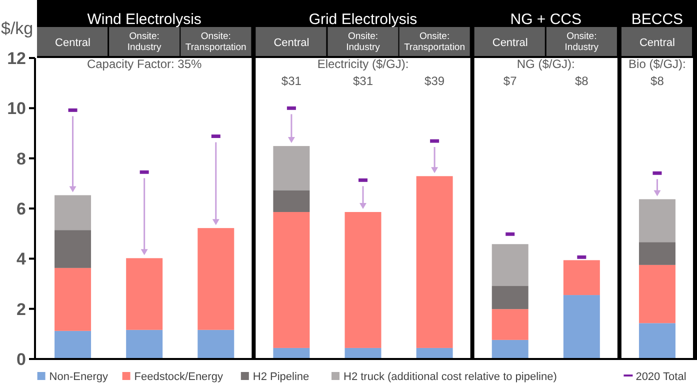  What do you see at coordinates (21, 209) in the screenshot?
I see `y-tick-label: 6` at bounding box center [21, 209].